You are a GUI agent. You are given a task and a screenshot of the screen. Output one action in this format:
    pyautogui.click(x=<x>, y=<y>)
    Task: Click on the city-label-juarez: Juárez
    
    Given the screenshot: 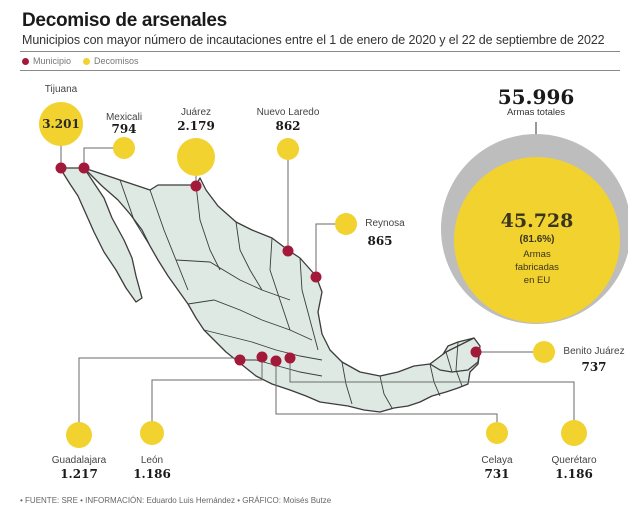 What is the action you would take?
    pyautogui.click(x=196, y=112)
    